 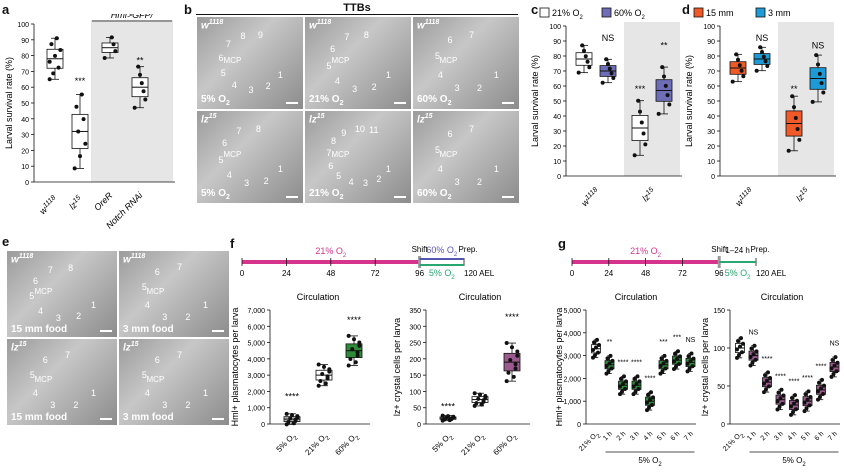 What do you see at coordinates (25, 136) in the screenshot?
I see `y-tick-label: 30` at bounding box center [25, 136].